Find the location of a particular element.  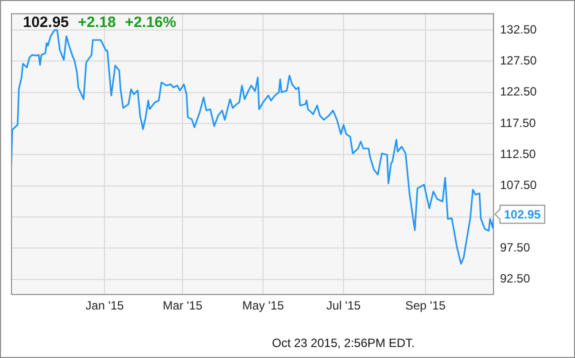

y-tick-label: 92.50 is located at coordinates (515, 279).